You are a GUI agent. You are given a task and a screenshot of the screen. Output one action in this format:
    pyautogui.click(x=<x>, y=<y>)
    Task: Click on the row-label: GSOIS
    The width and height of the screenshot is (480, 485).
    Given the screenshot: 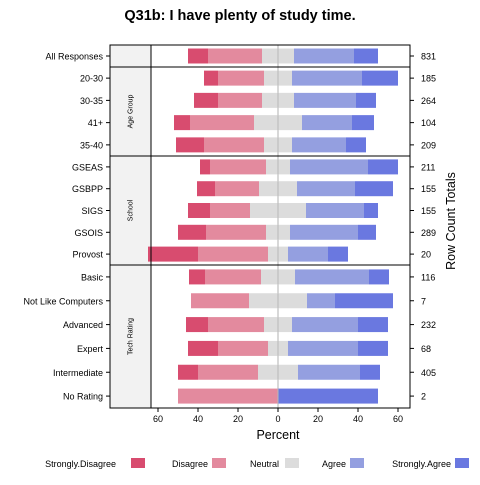 What is the action you would take?
    pyautogui.click(x=88, y=233)
    